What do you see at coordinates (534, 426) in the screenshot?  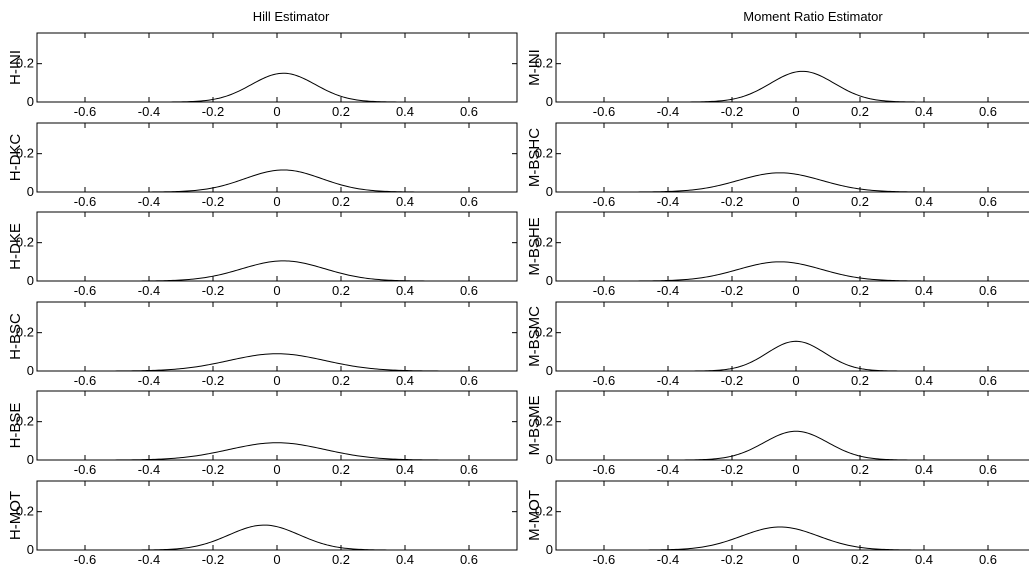 I see `y-axis-label: M-BSME` at bounding box center [534, 426].